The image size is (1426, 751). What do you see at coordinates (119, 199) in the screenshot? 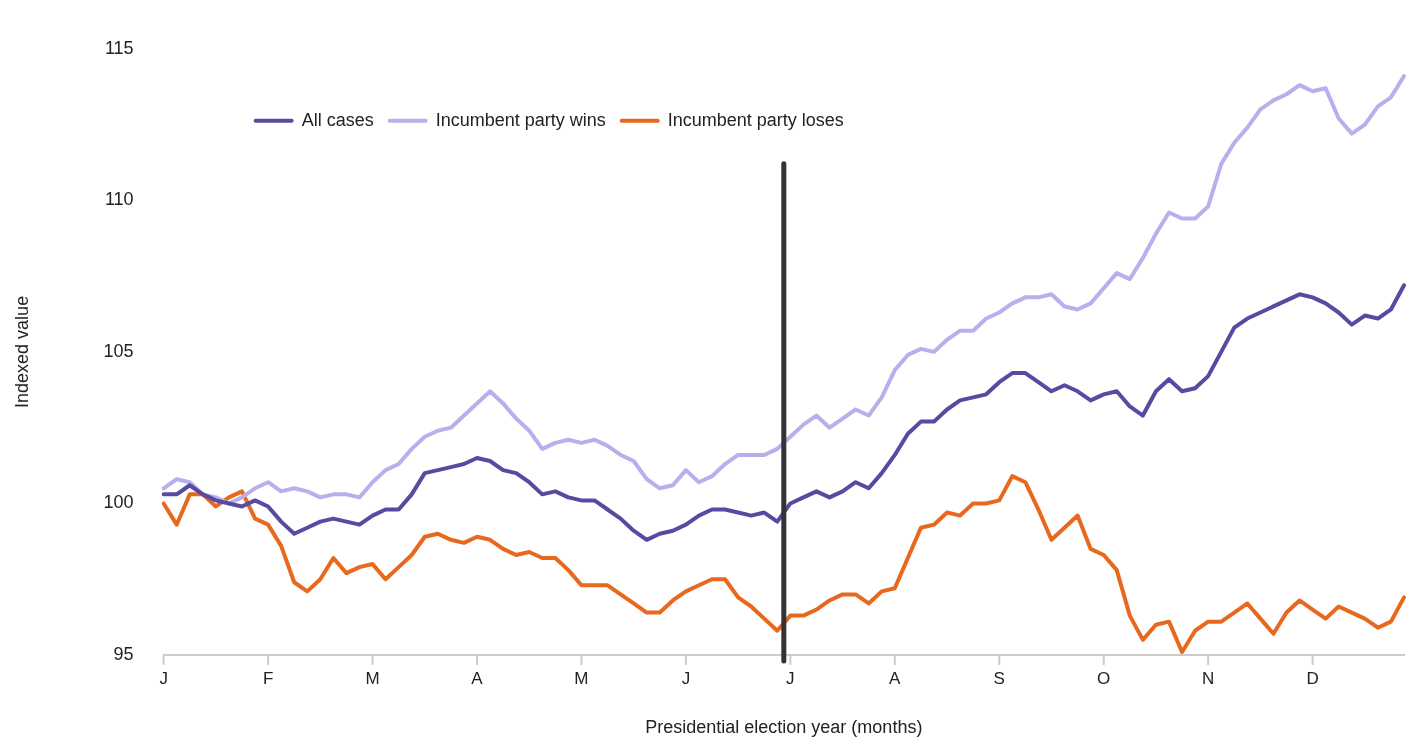
I see `y-tick-label: 110` at bounding box center [119, 199].